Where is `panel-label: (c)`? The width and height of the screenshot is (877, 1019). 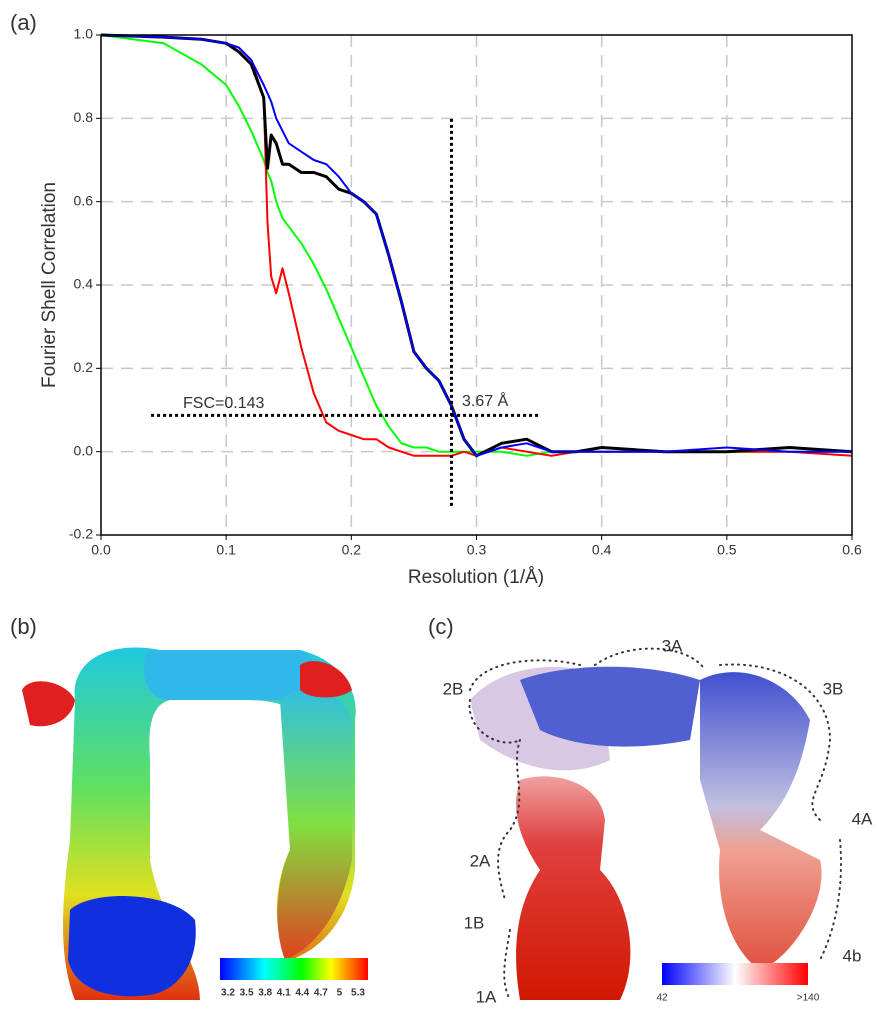 panel-label: (c) is located at coordinates (441, 626).